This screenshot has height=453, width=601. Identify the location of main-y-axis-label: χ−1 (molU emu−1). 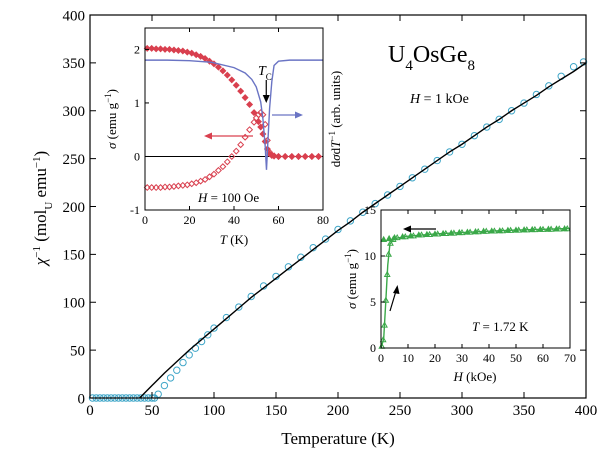
(43, 209).